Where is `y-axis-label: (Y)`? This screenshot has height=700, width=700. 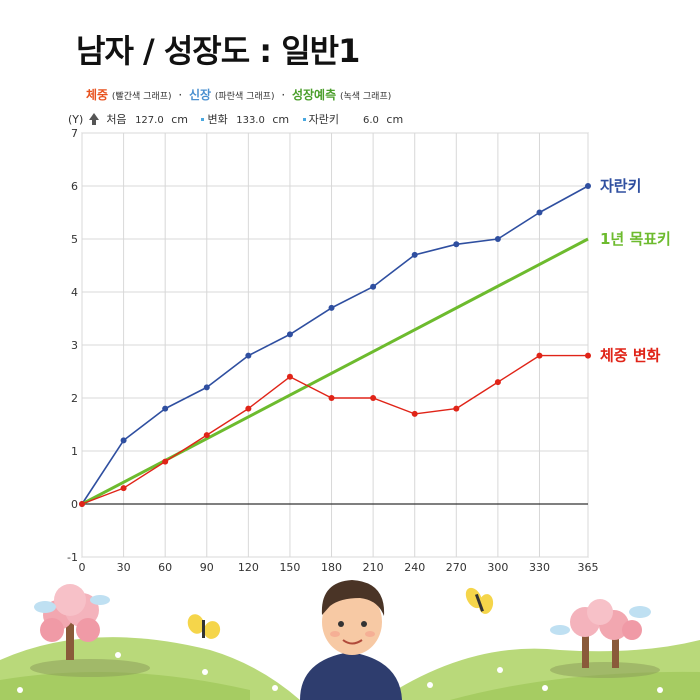 y-axis-label: (Y) is located at coordinates (76, 119).